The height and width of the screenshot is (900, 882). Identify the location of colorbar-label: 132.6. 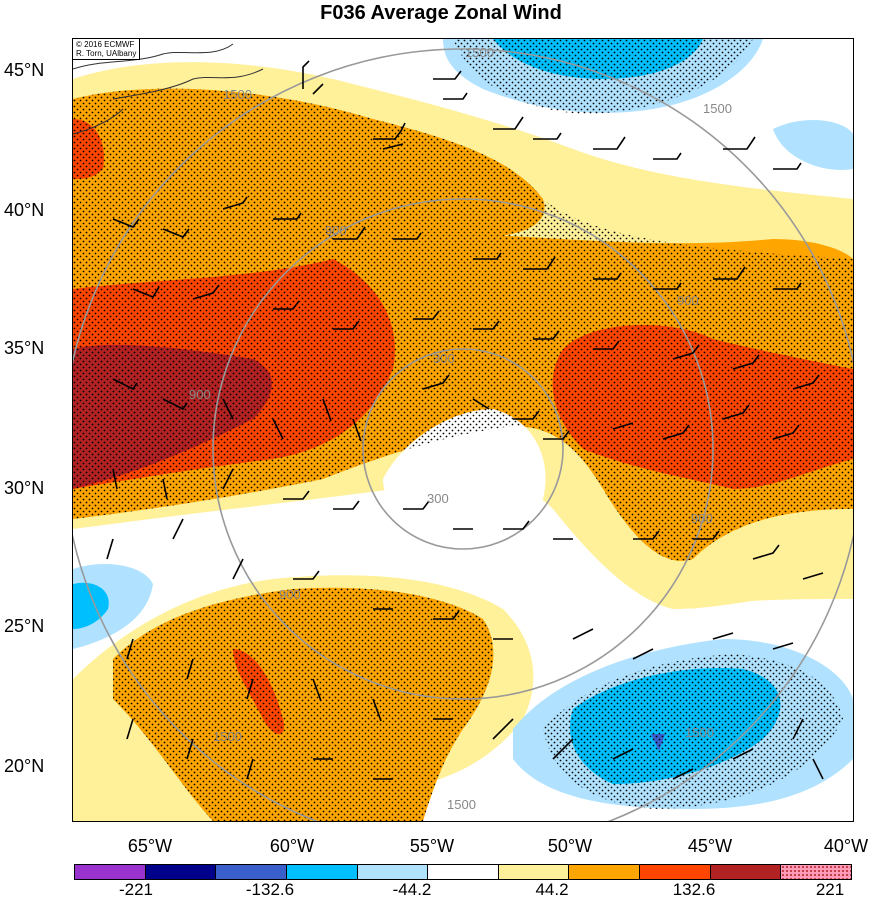
(694, 889).